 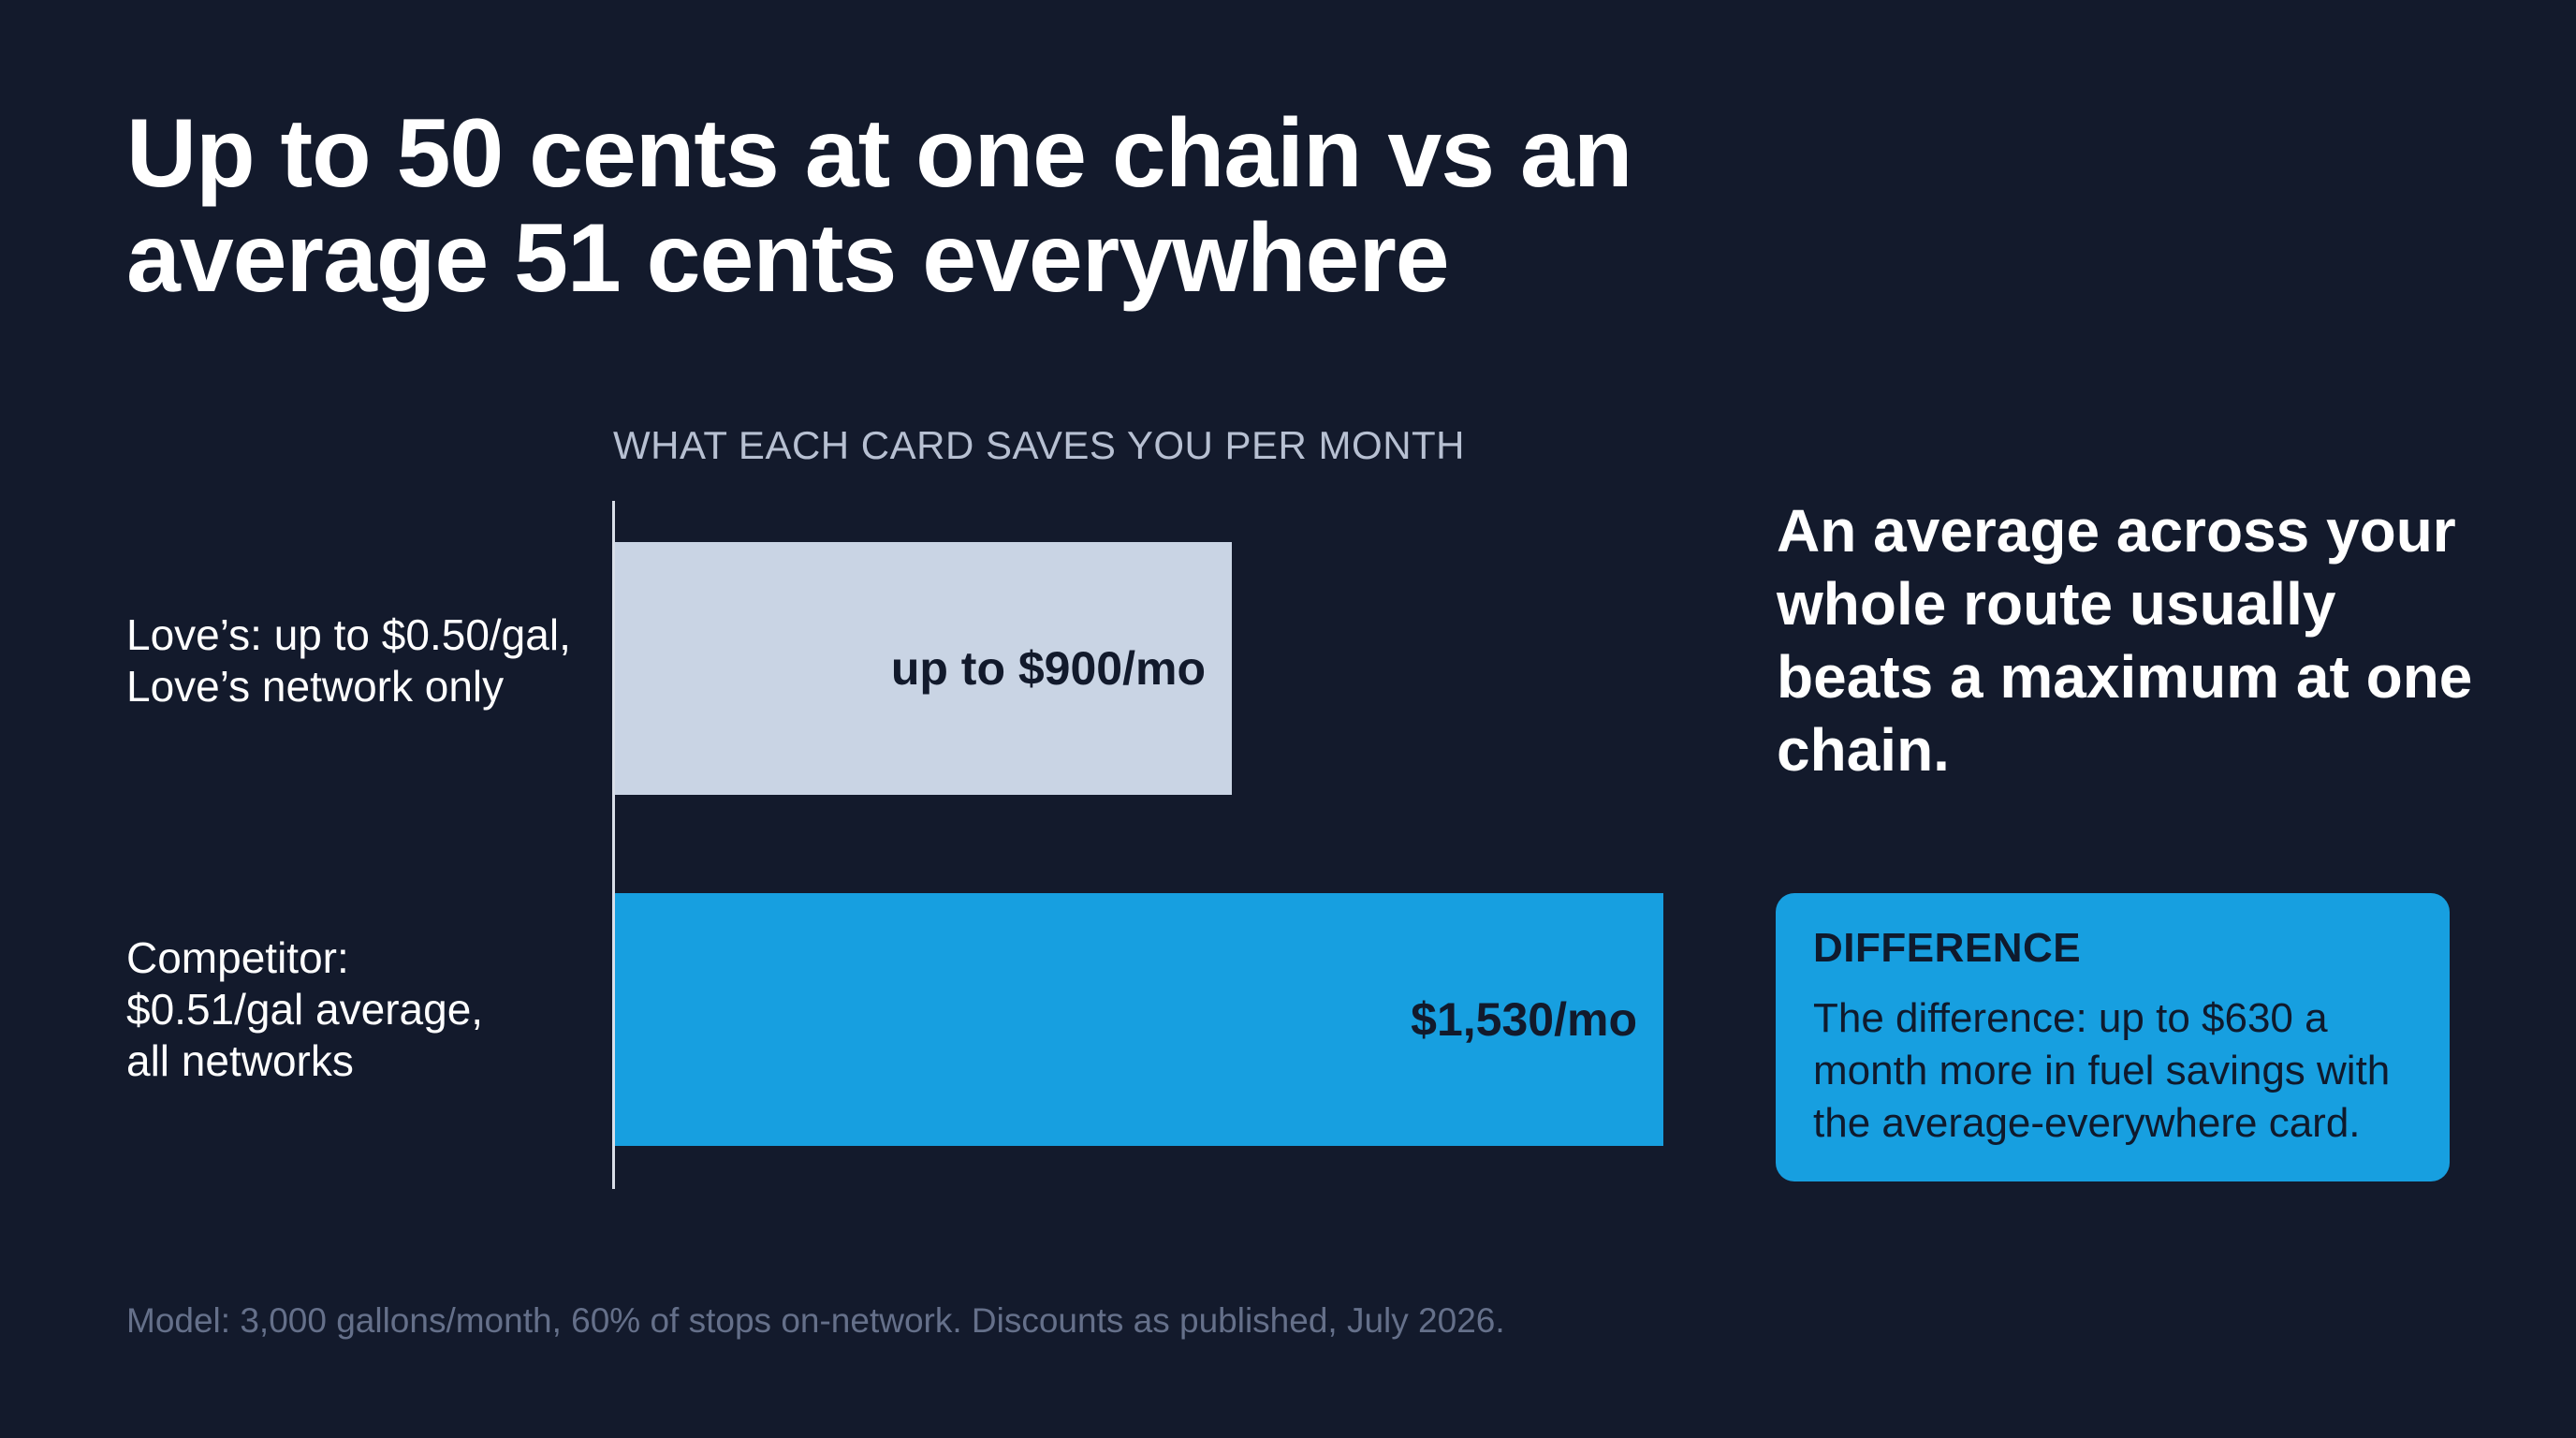 I want to click on bar-0: up to $900/mo, so click(x=923, y=668).